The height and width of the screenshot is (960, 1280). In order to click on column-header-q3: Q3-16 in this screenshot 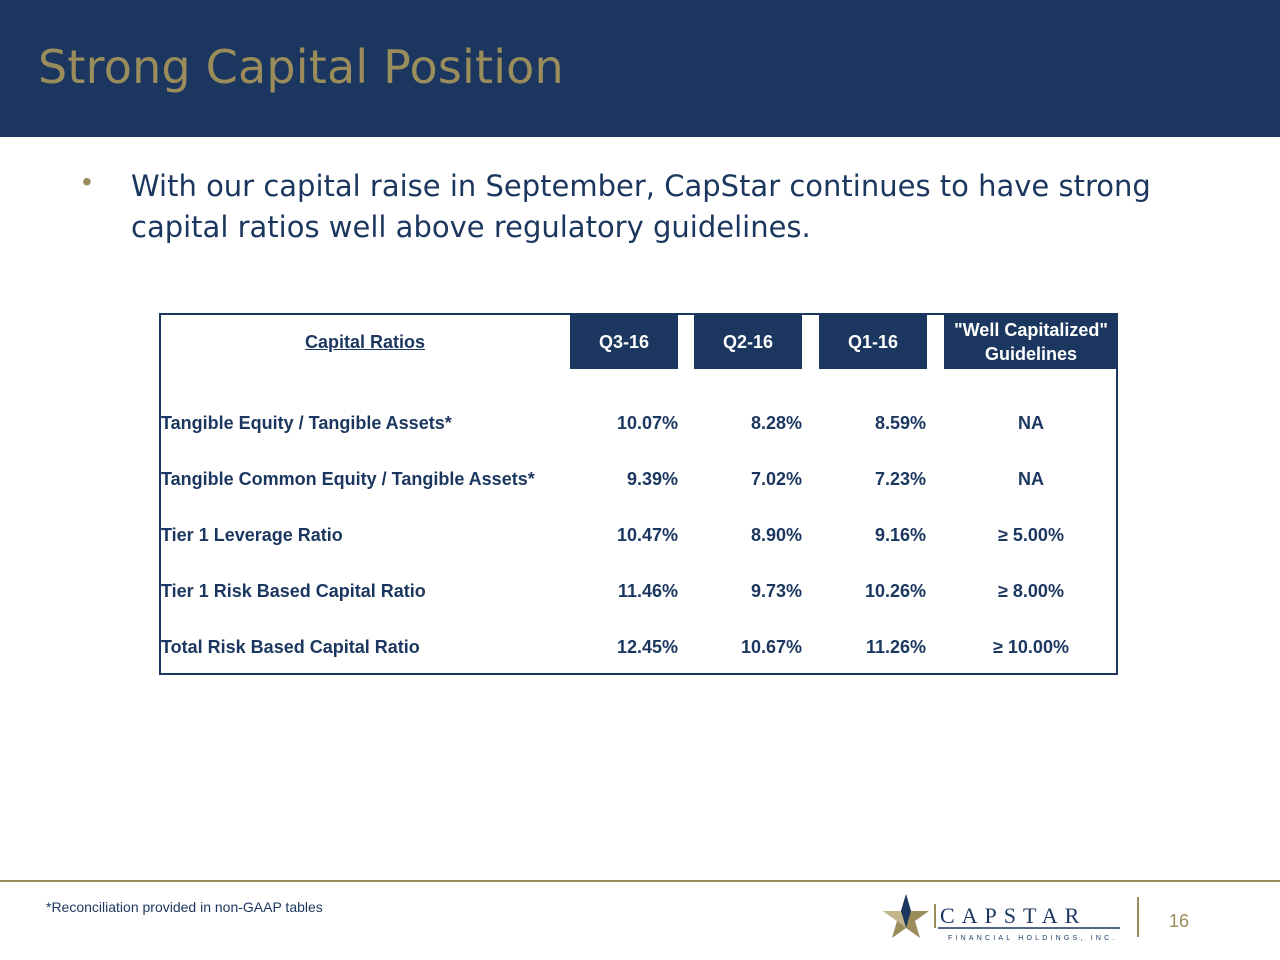, I will do `click(624, 342)`.